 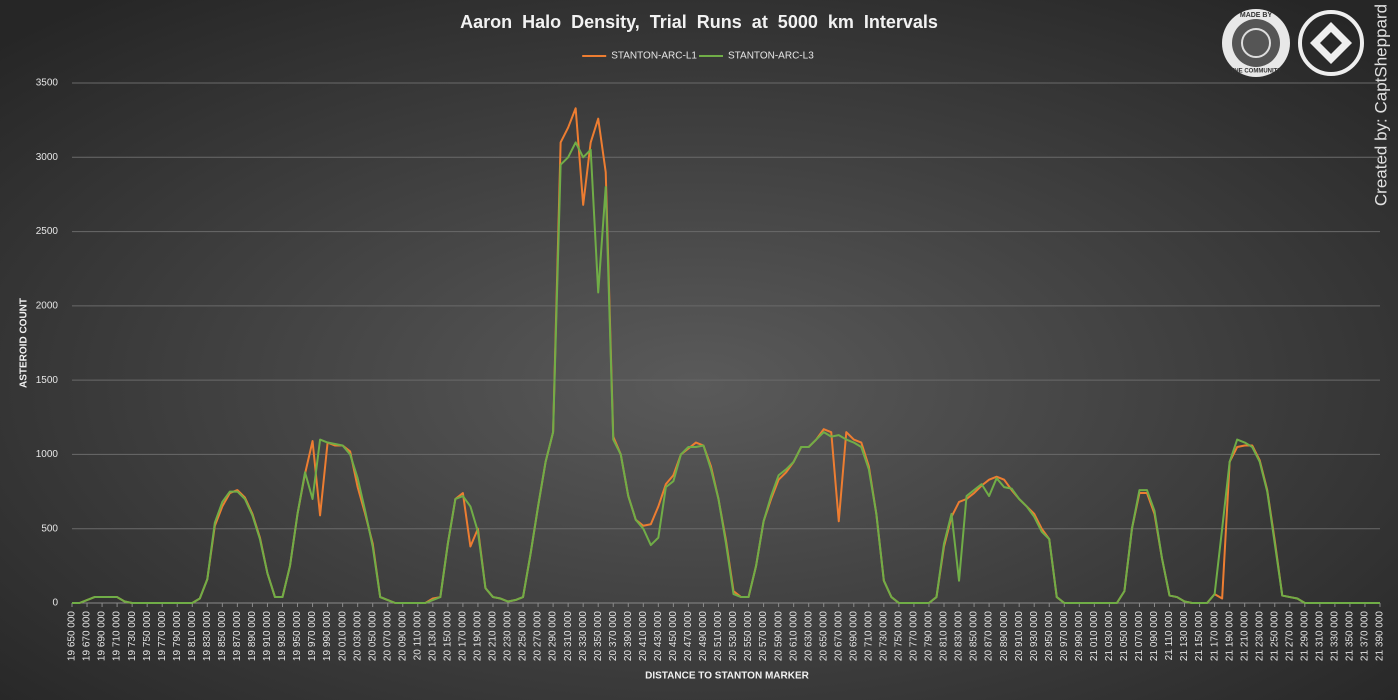 I want to click on x-tick-label: 20 990 000, so click(x=1079, y=636).